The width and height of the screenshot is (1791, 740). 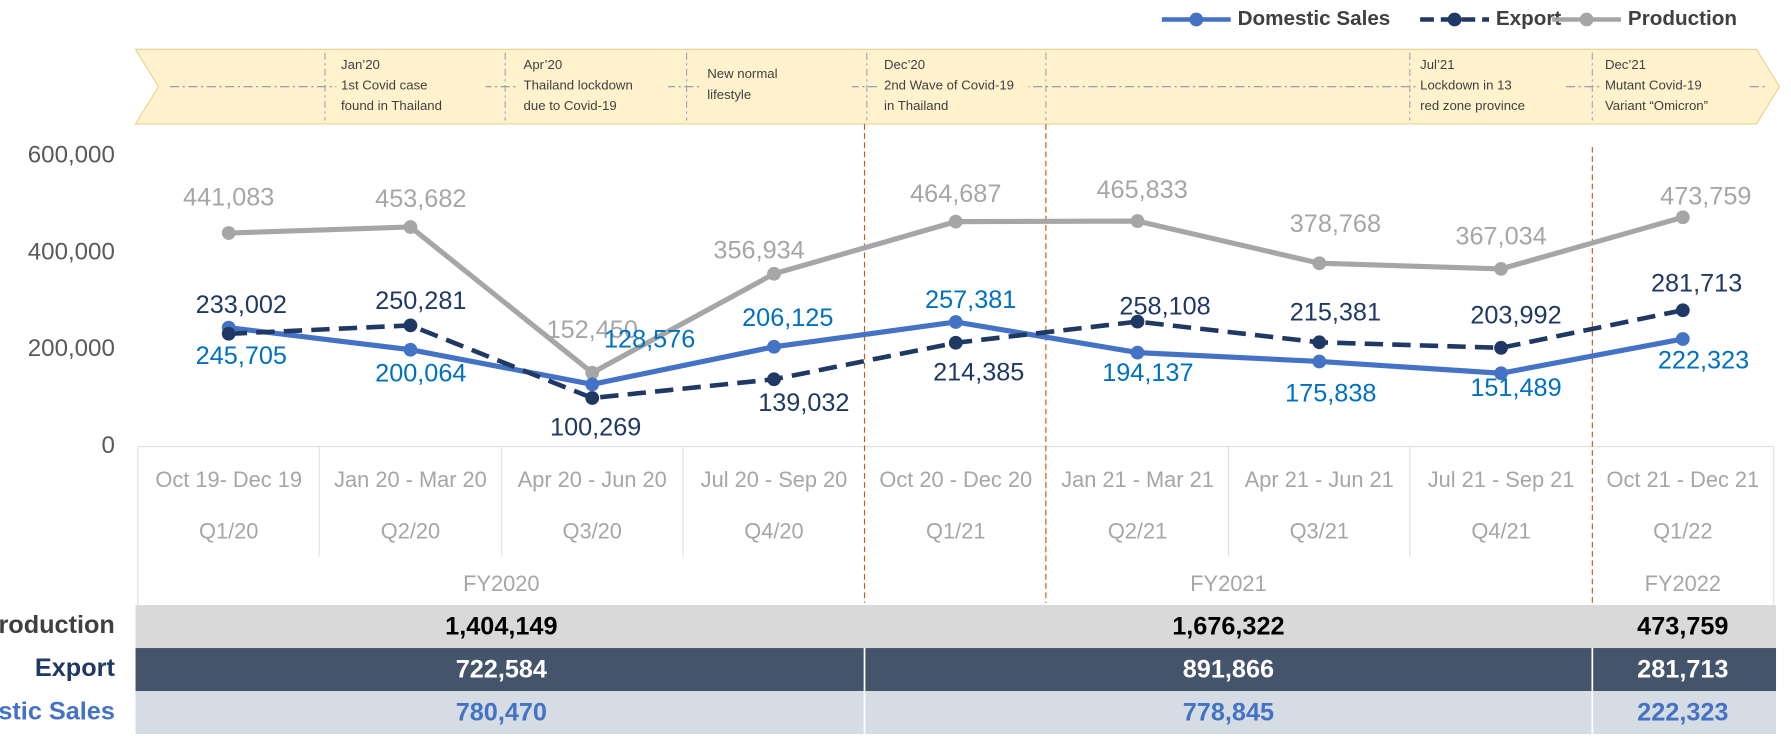 I want to click on data-label: 378,768, so click(x=1335, y=224).